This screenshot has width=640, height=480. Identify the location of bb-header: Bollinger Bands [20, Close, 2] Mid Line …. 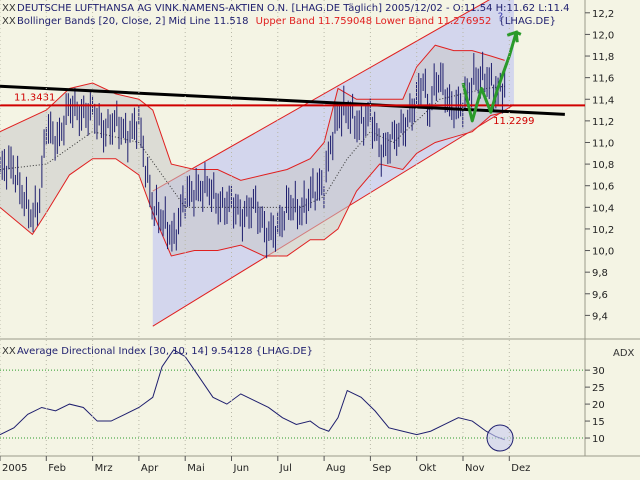
(286, 21).